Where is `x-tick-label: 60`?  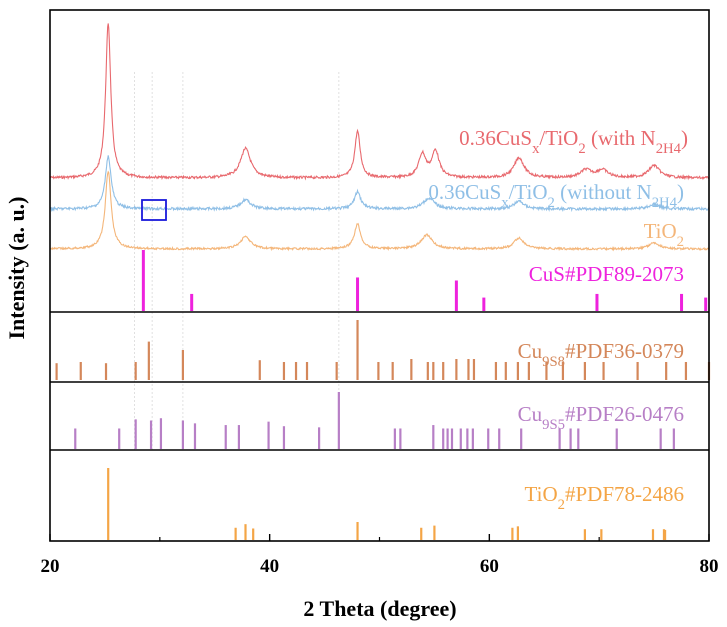
x-tick-label: 60 is located at coordinates (489, 566).